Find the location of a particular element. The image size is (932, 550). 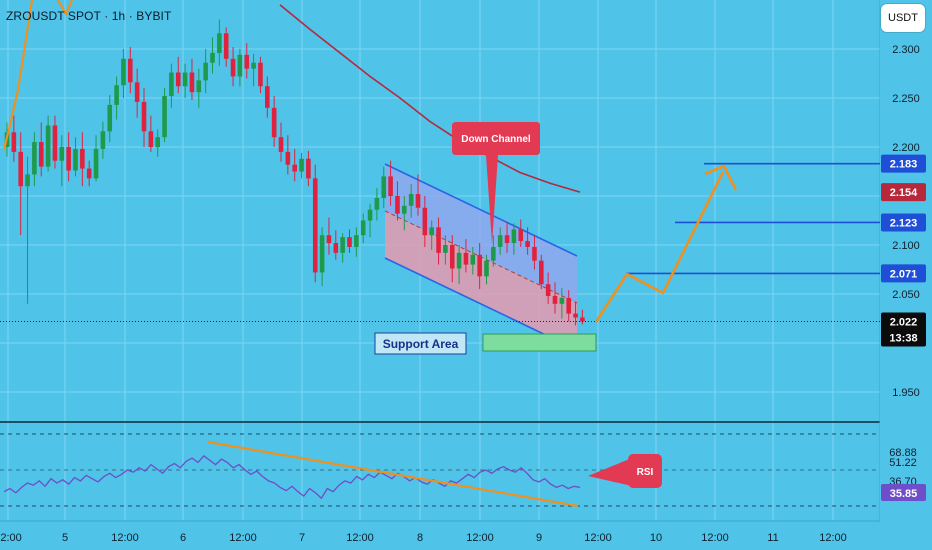

time-tick: 8 is located at coordinates (420, 538).